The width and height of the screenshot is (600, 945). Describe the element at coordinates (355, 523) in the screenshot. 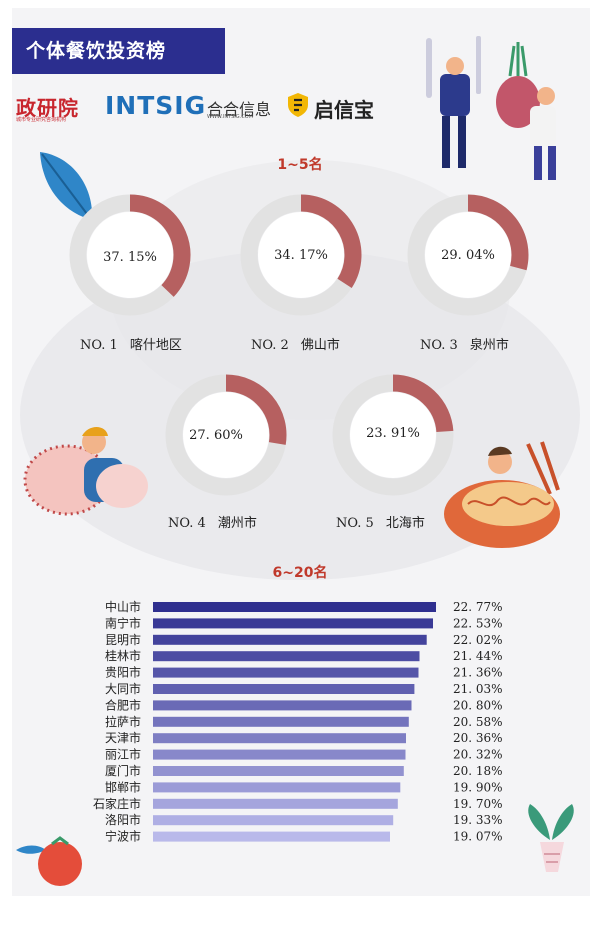

I see `rank-label: NO. 5` at that location.